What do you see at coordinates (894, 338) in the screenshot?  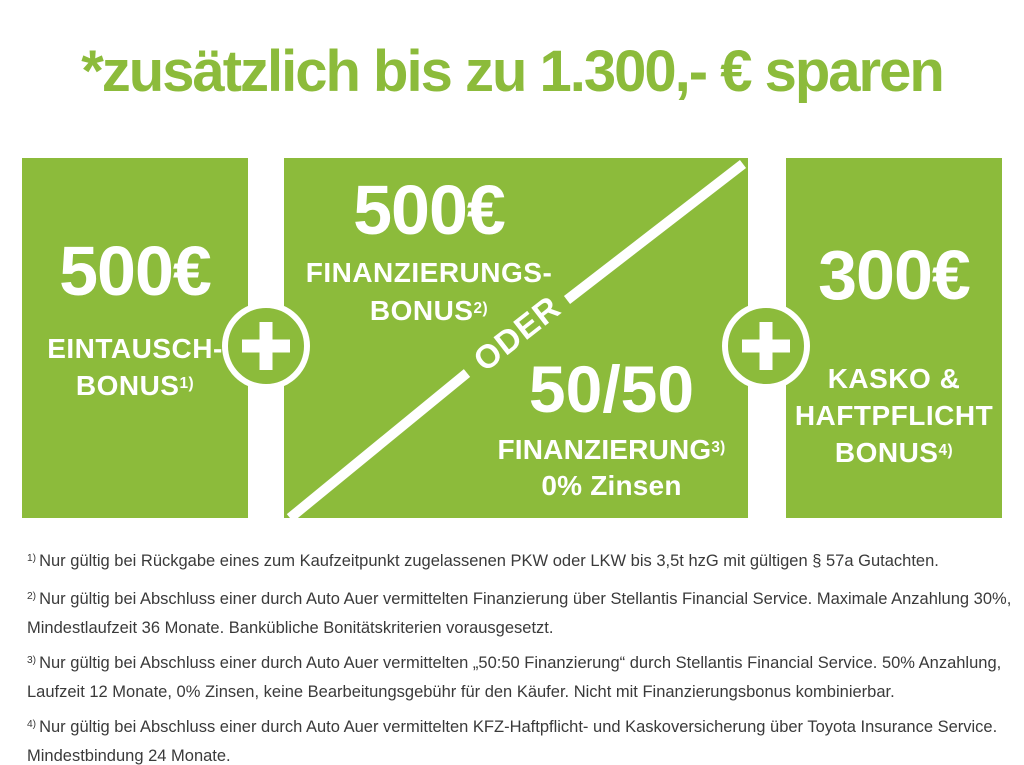 I see `bonus-box-kasko: 300€ KASKO & HAFTPFLICHT BONUS4)` at bounding box center [894, 338].